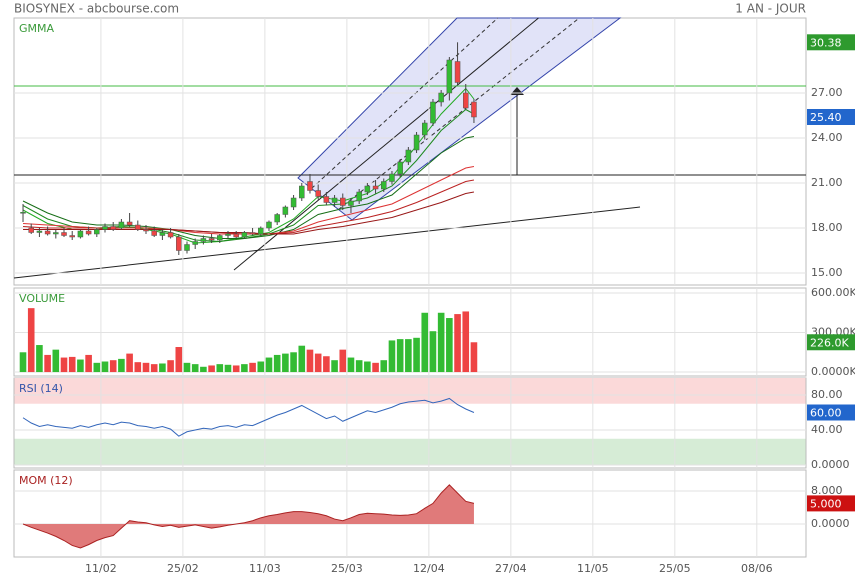 The height and width of the screenshot is (580, 855). I want to click on panel-frame, so click(410, 513).